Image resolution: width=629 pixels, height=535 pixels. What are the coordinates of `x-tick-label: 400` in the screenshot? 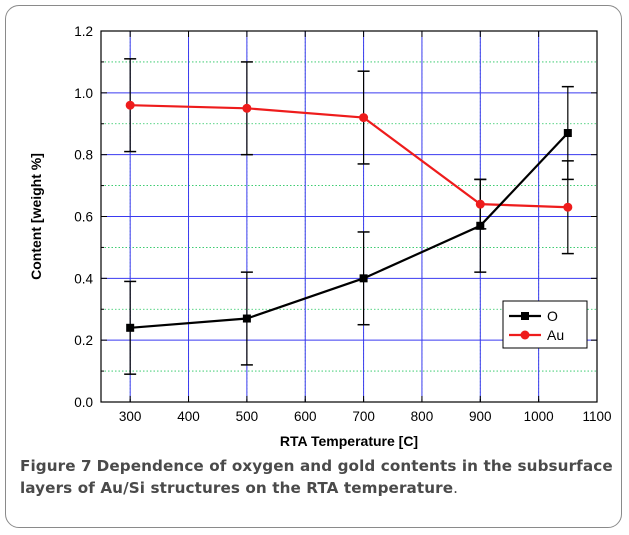 It's located at (188, 416).